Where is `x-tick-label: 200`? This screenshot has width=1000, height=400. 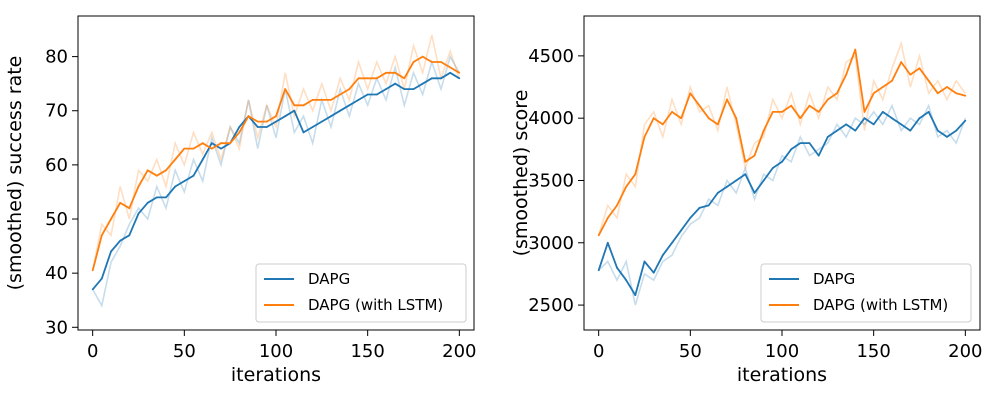
x-tick-label: 200 is located at coordinates (965, 351).